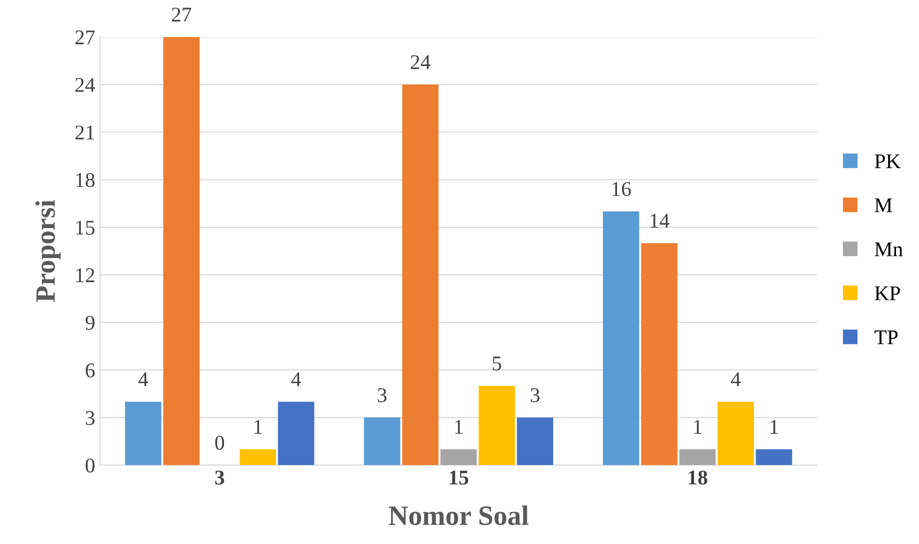 Image resolution: width=919 pixels, height=544 pixels. What do you see at coordinates (459, 477) in the screenshot?
I see `x-tick-label: 15` at bounding box center [459, 477].